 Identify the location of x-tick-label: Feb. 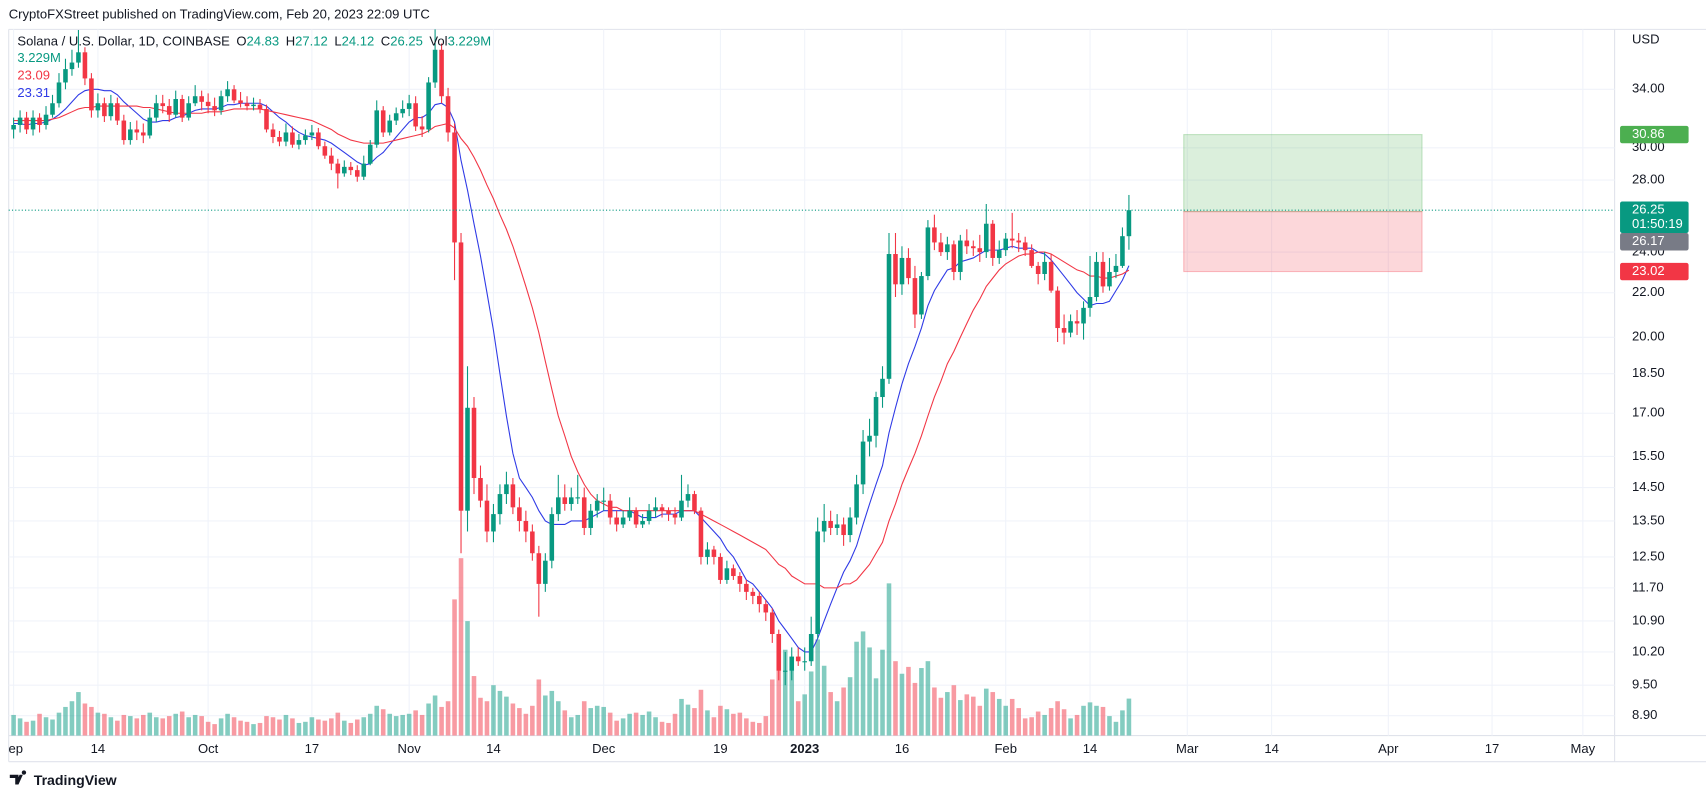
(1005, 748).